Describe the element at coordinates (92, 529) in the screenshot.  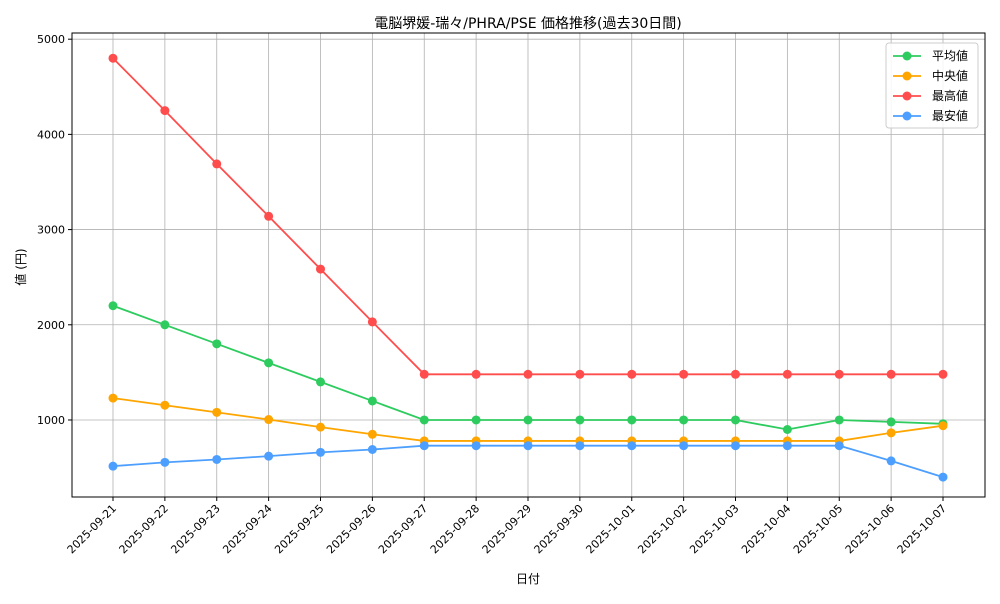
I see `x-tick-label: 2025-09-21` at that location.